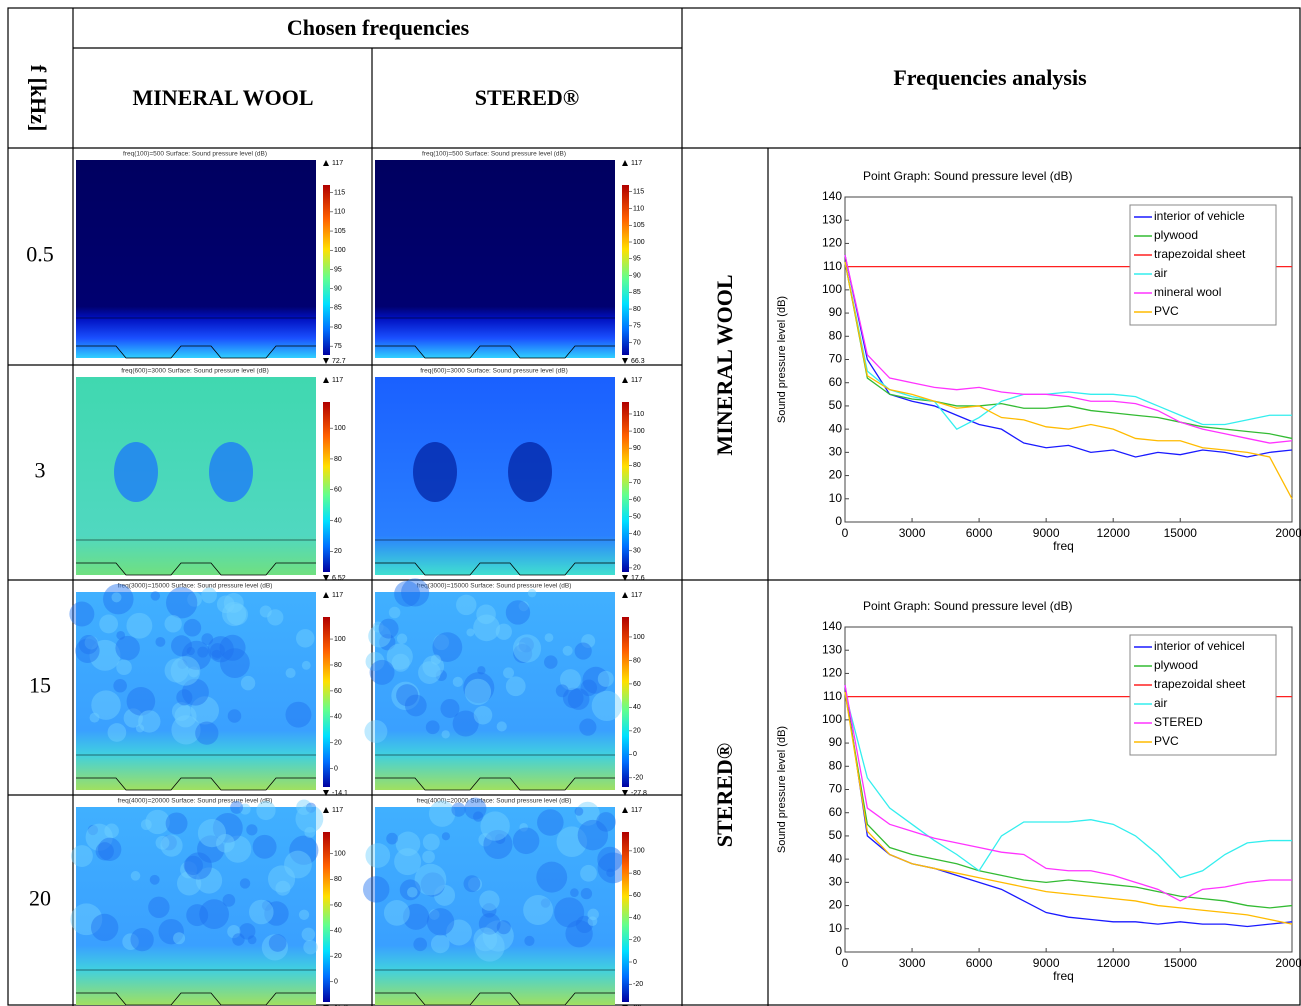 Image resolution: width=1301 pixels, height=1006 pixels. I want to click on series-line, so click(1068, 800).